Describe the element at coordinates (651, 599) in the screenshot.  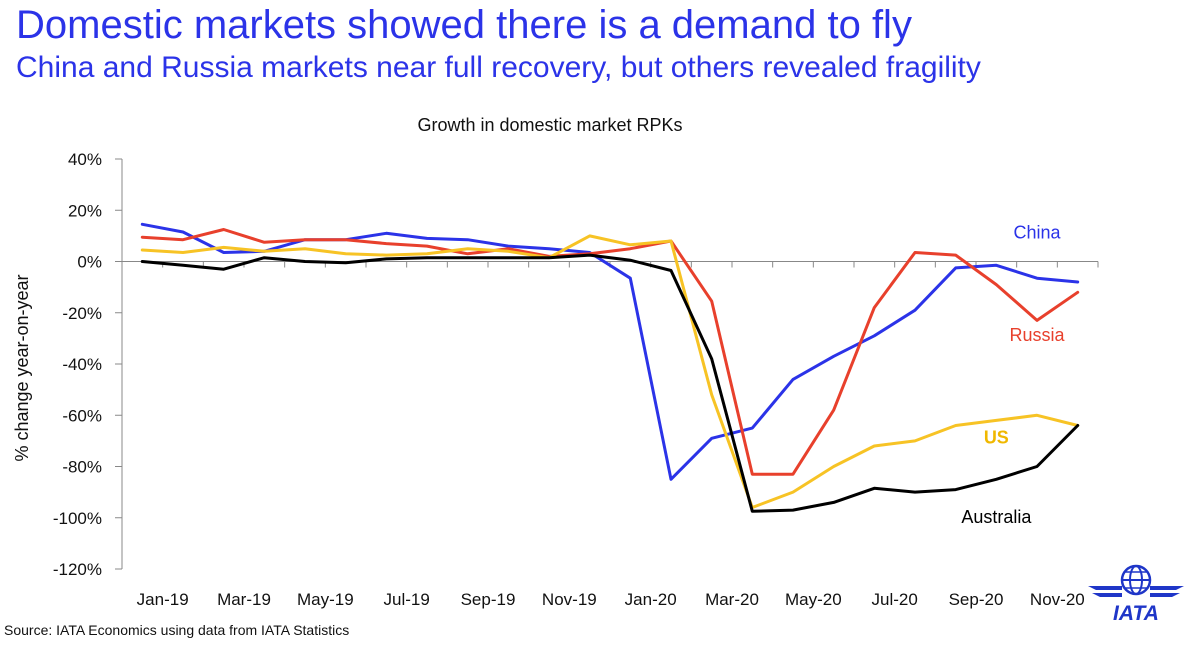
I see `x-tick-label: Jan-20` at that location.